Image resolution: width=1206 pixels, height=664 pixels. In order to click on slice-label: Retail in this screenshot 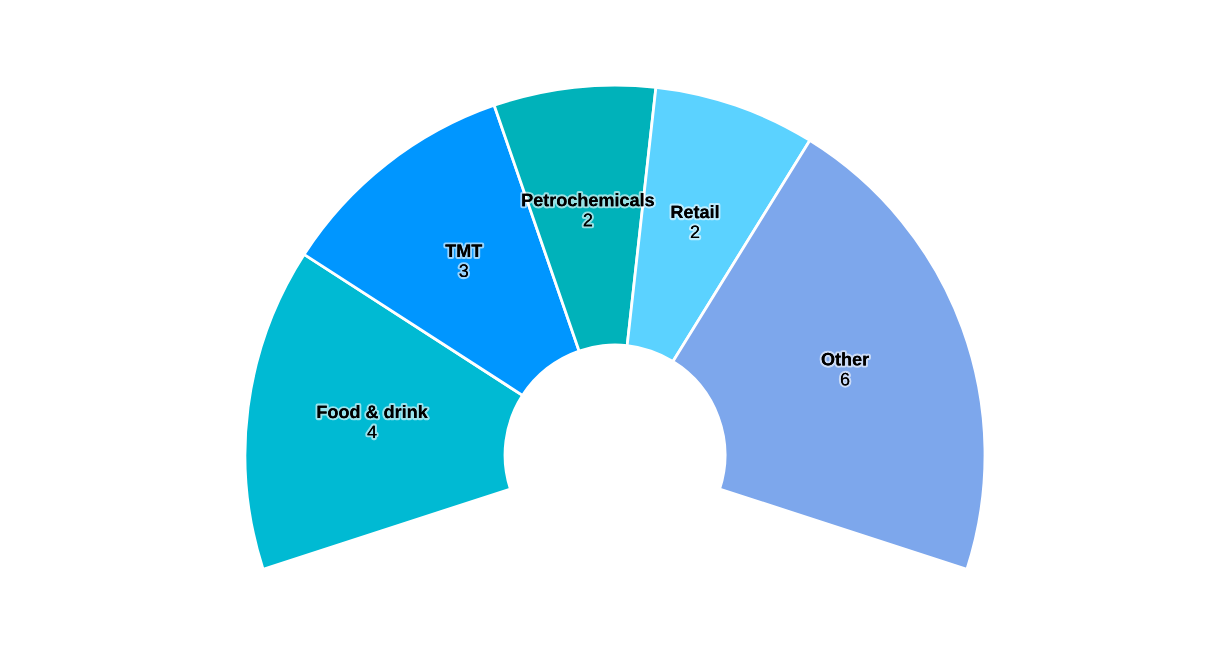, I will do `click(695, 212)`.